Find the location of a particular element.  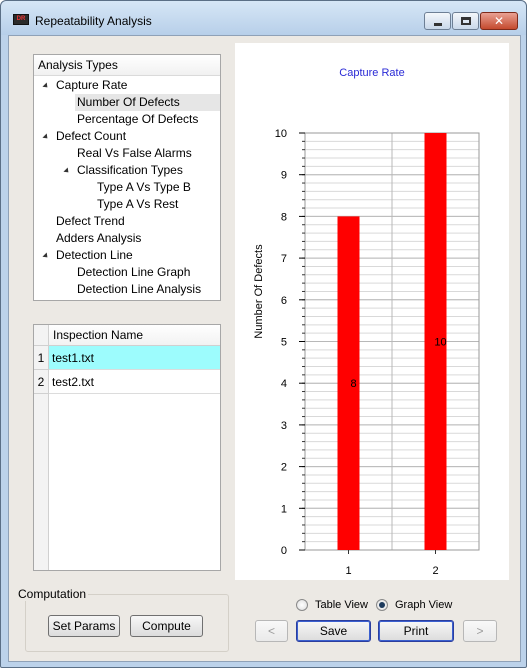

tree-node-label: Number Of Defects is located at coordinates (128, 102).